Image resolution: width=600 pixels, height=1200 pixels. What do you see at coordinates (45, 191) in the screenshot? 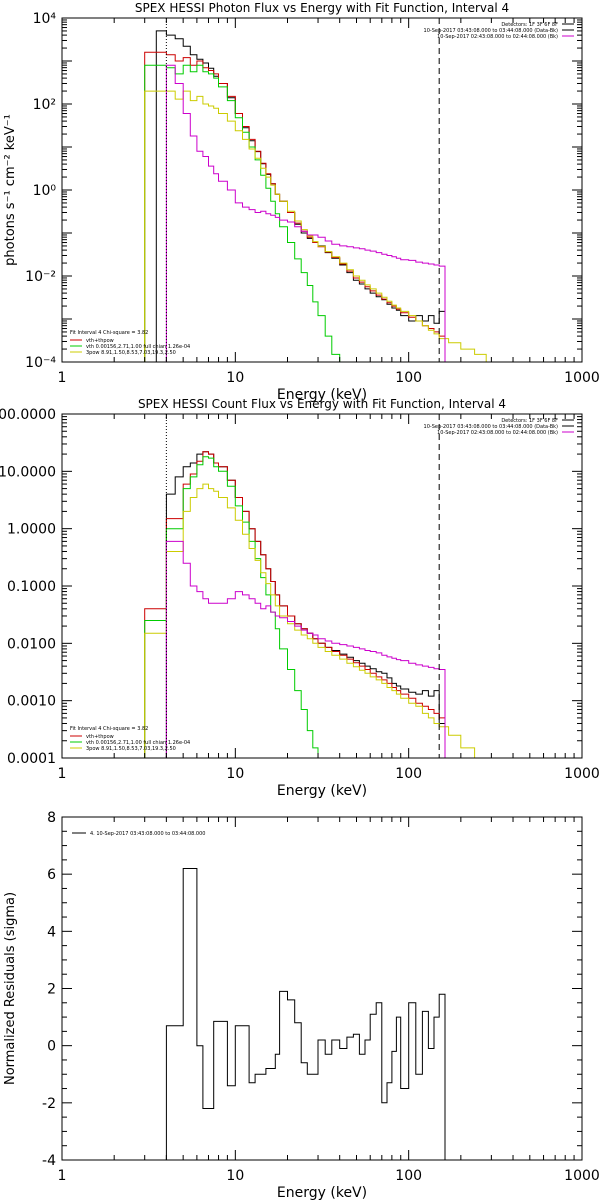
I see `y-tick-label: 10⁰` at bounding box center [45, 191].